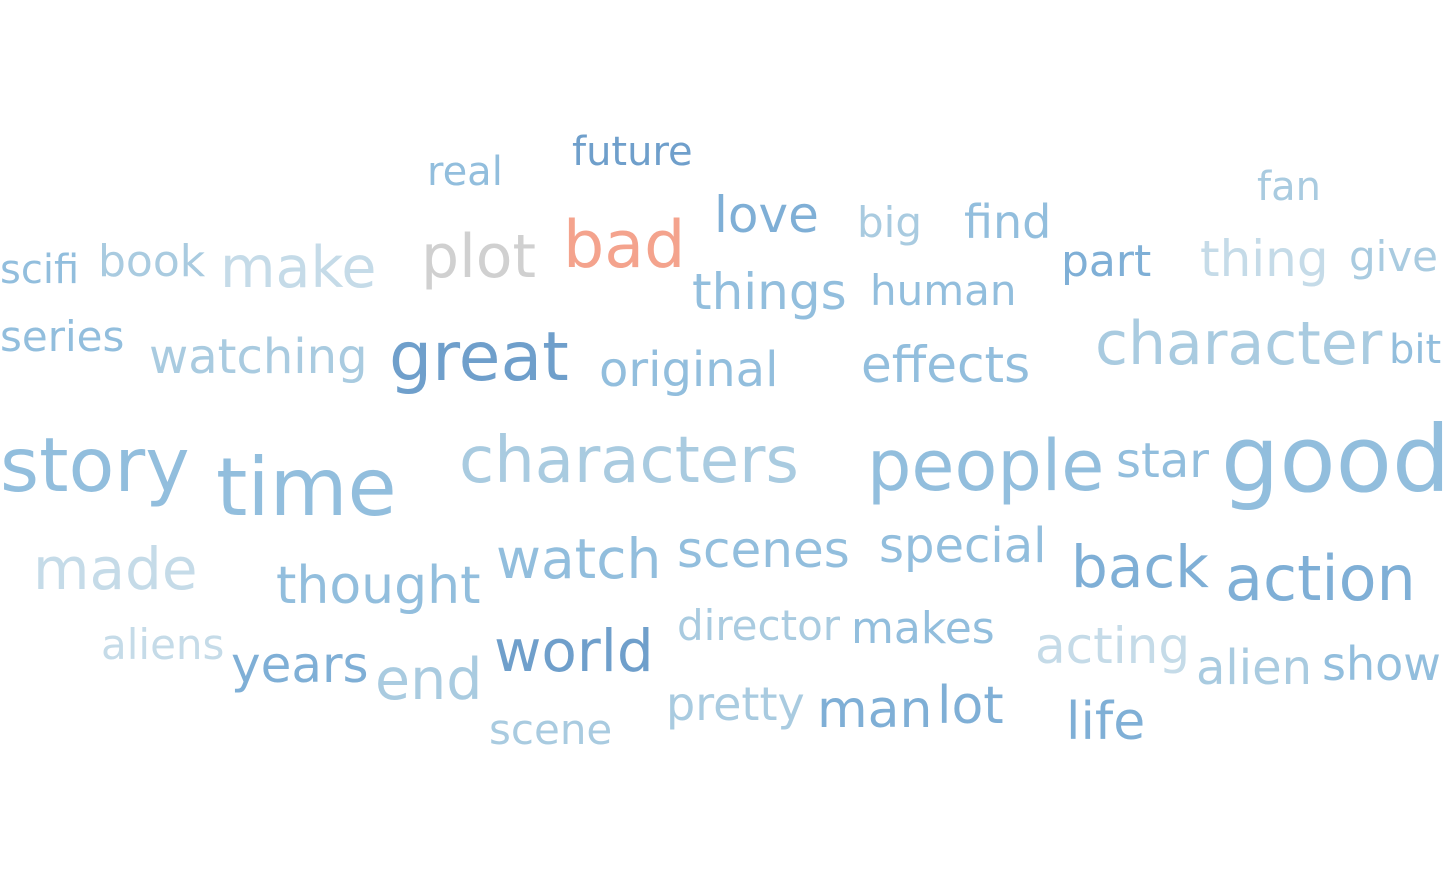  I want to click on word-made: made, so click(115, 568).